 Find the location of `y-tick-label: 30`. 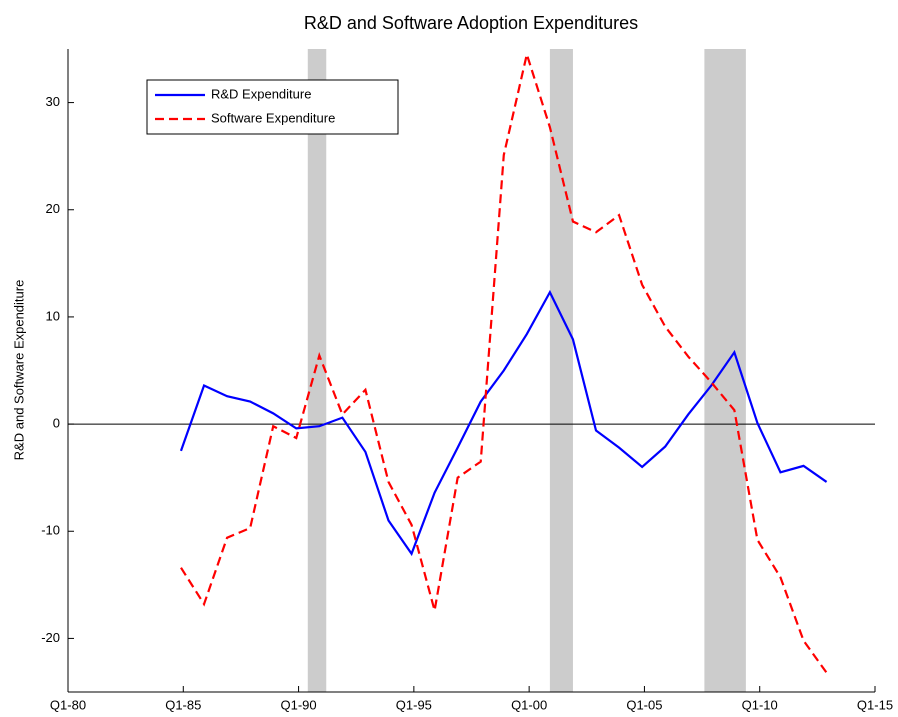

y-tick-label: 30 is located at coordinates (53, 101).